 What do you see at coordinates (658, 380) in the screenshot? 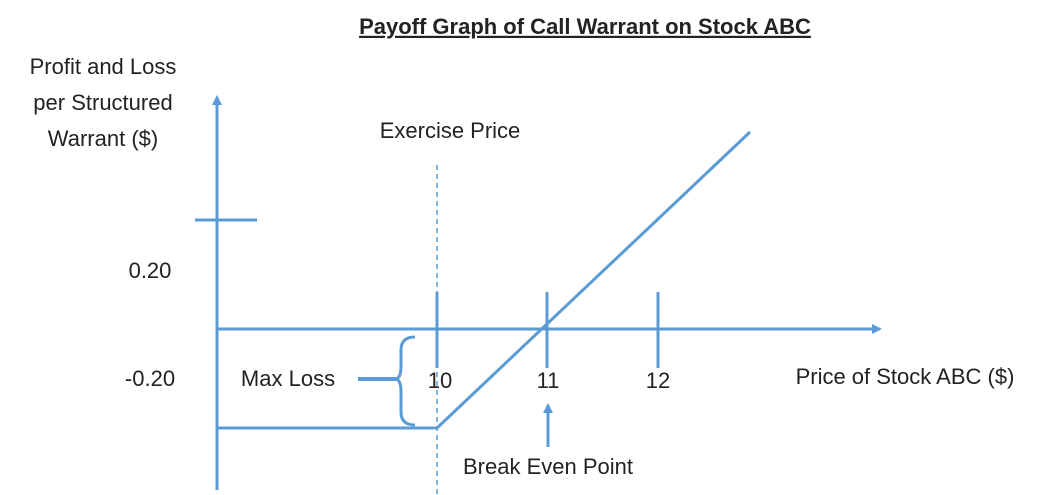
I see `x-tick-label: 12` at bounding box center [658, 380].